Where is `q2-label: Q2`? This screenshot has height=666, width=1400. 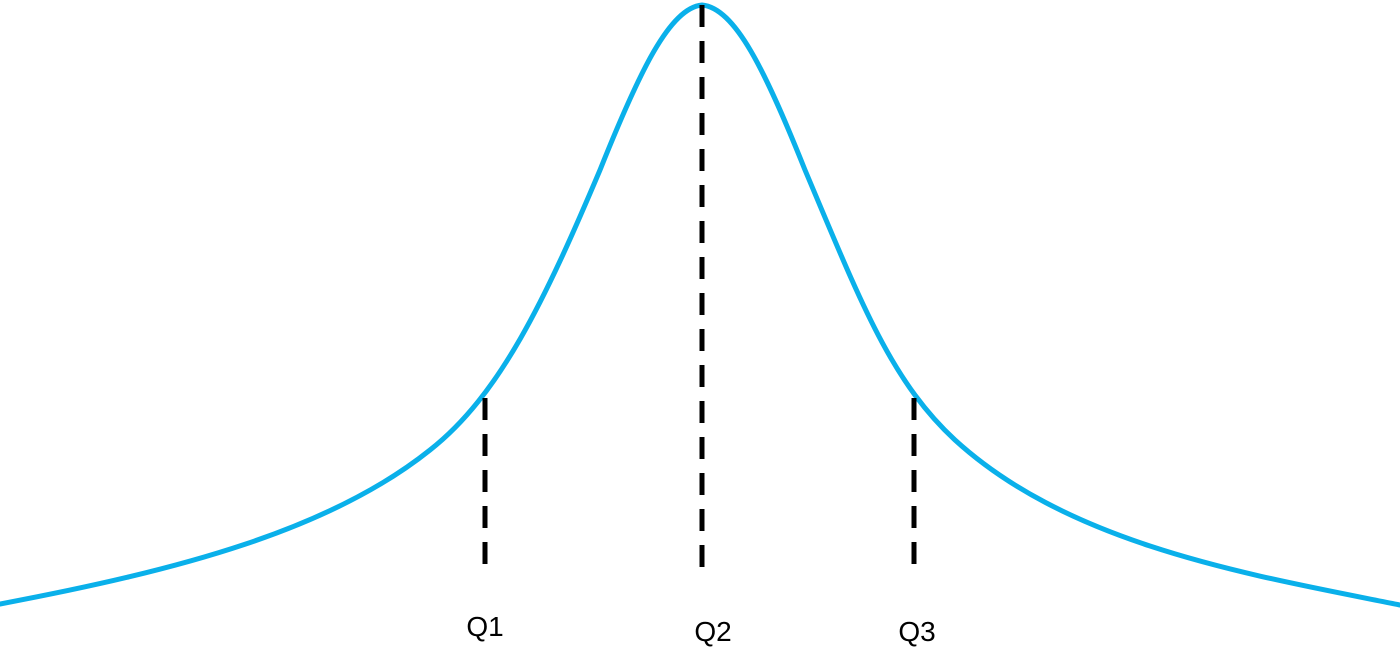 q2-label: Q2 is located at coordinates (712, 631).